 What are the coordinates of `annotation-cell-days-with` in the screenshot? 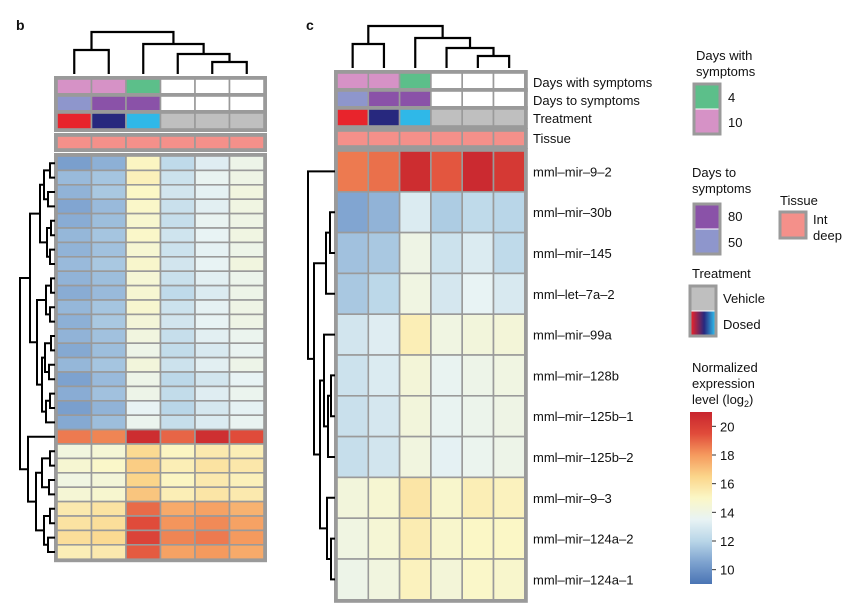 It's located at (74, 86).